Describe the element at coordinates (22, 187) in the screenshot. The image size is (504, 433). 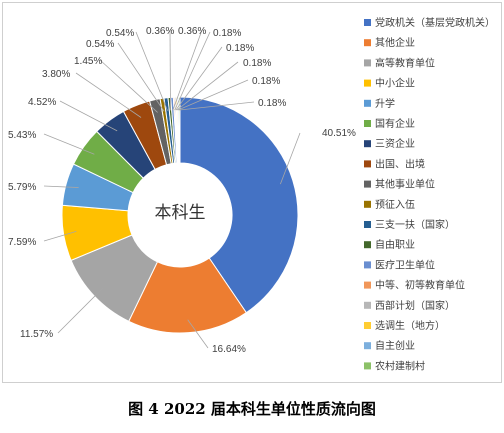
I see `data-label: 5.79%` at that location.